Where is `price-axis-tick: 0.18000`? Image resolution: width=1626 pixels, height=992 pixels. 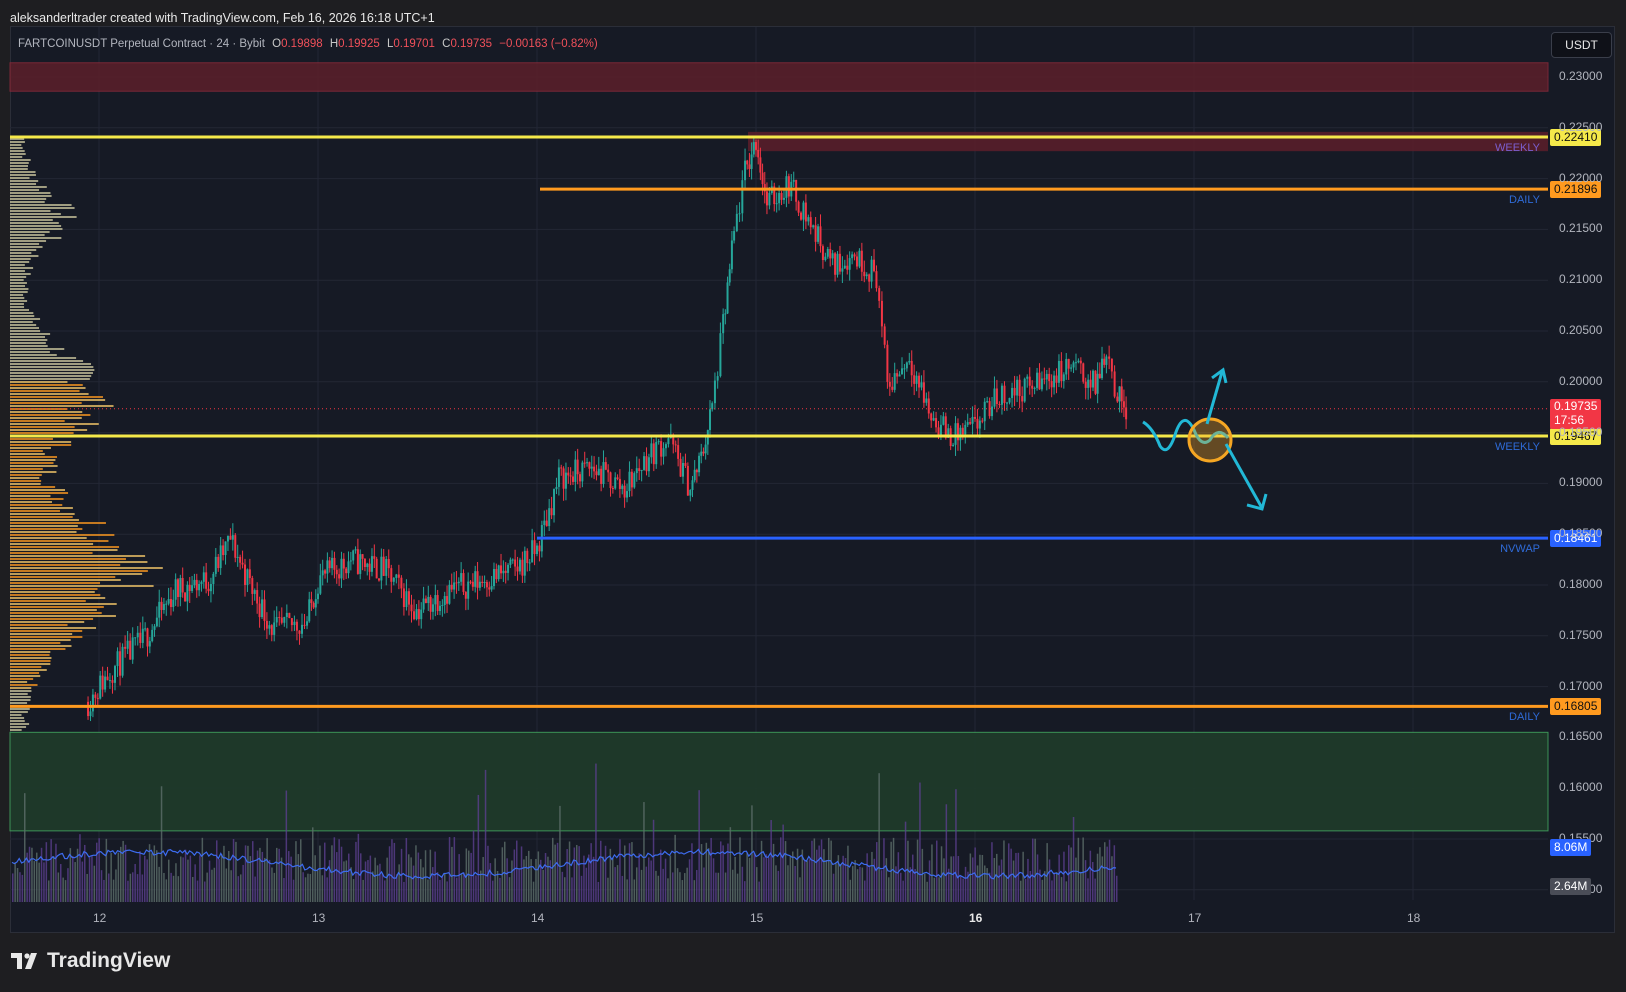 price-axis-tick: 0.18000 is located at coordinates (1581, 584).